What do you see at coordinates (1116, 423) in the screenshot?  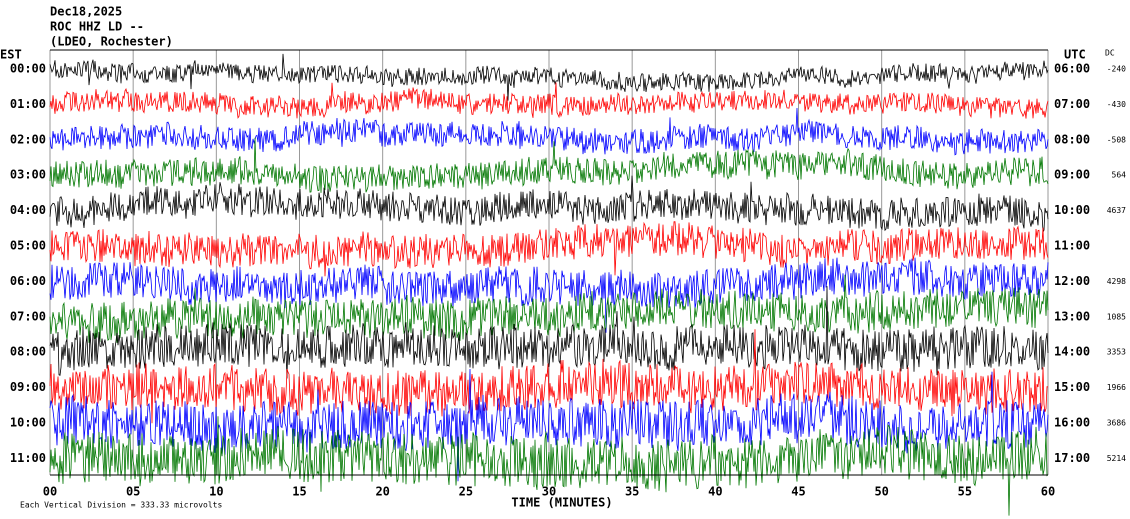 I see `dc-label: 3686` at bounding box center [1116, 423].